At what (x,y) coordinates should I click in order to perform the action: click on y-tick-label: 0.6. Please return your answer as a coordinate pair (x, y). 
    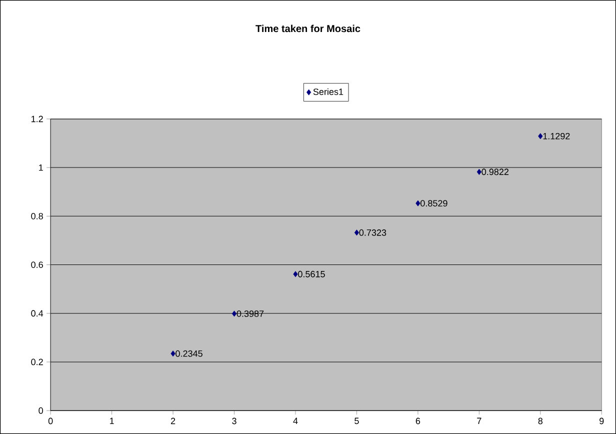
    Looking at the image, I should click on (37, 265).